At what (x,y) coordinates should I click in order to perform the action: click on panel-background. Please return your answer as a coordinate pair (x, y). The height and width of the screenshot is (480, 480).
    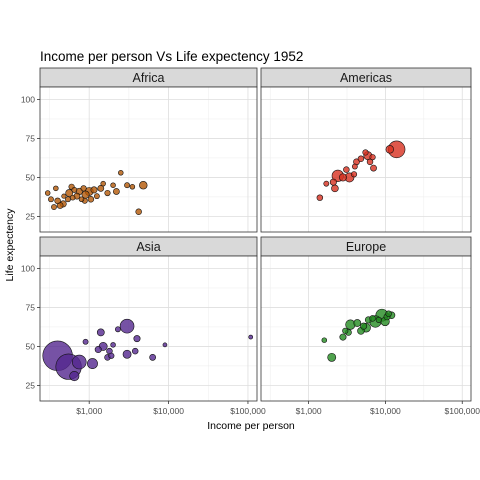
    Looking at the image, I should click on (148, 159).